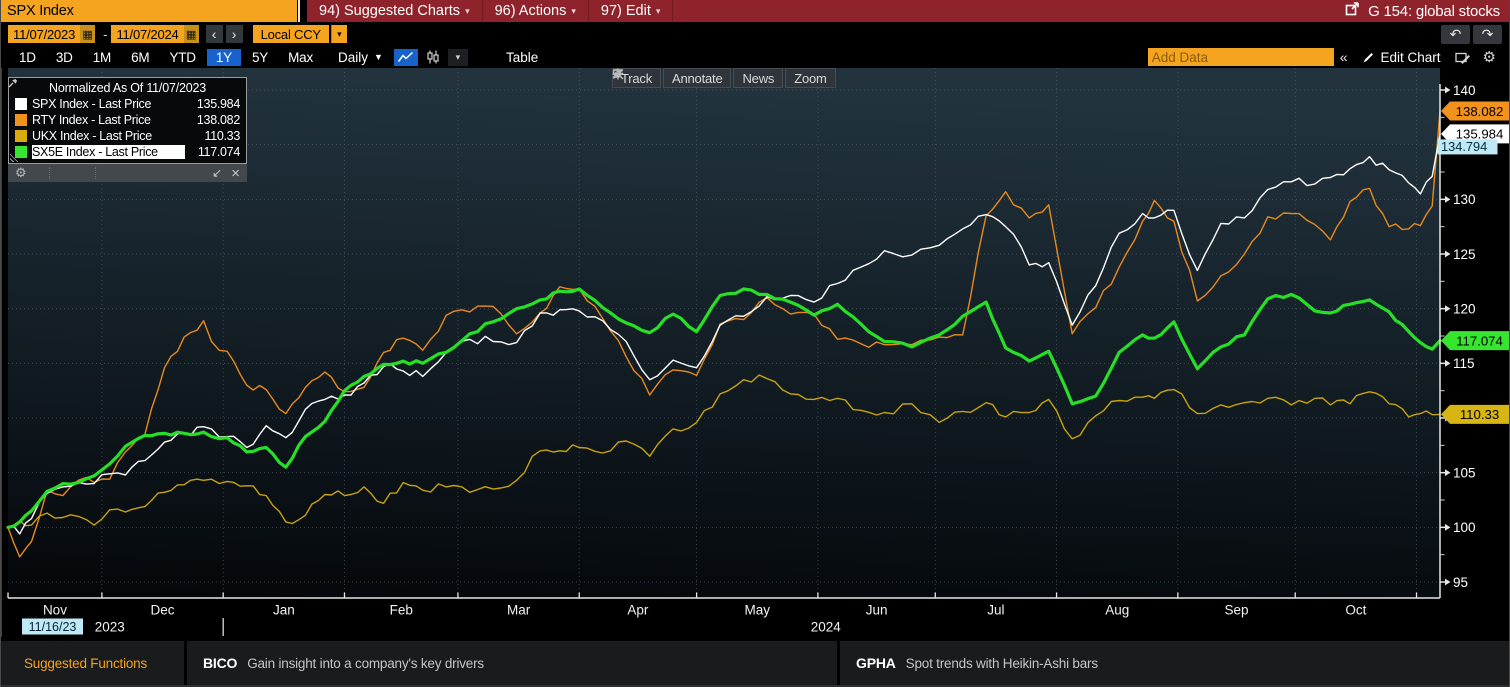 The image size is (1510, 687). Describe the element at coordinates (1434, 11) in the screenshot. I see `chart-shortcut-label: G 154: global stocks` at that location.